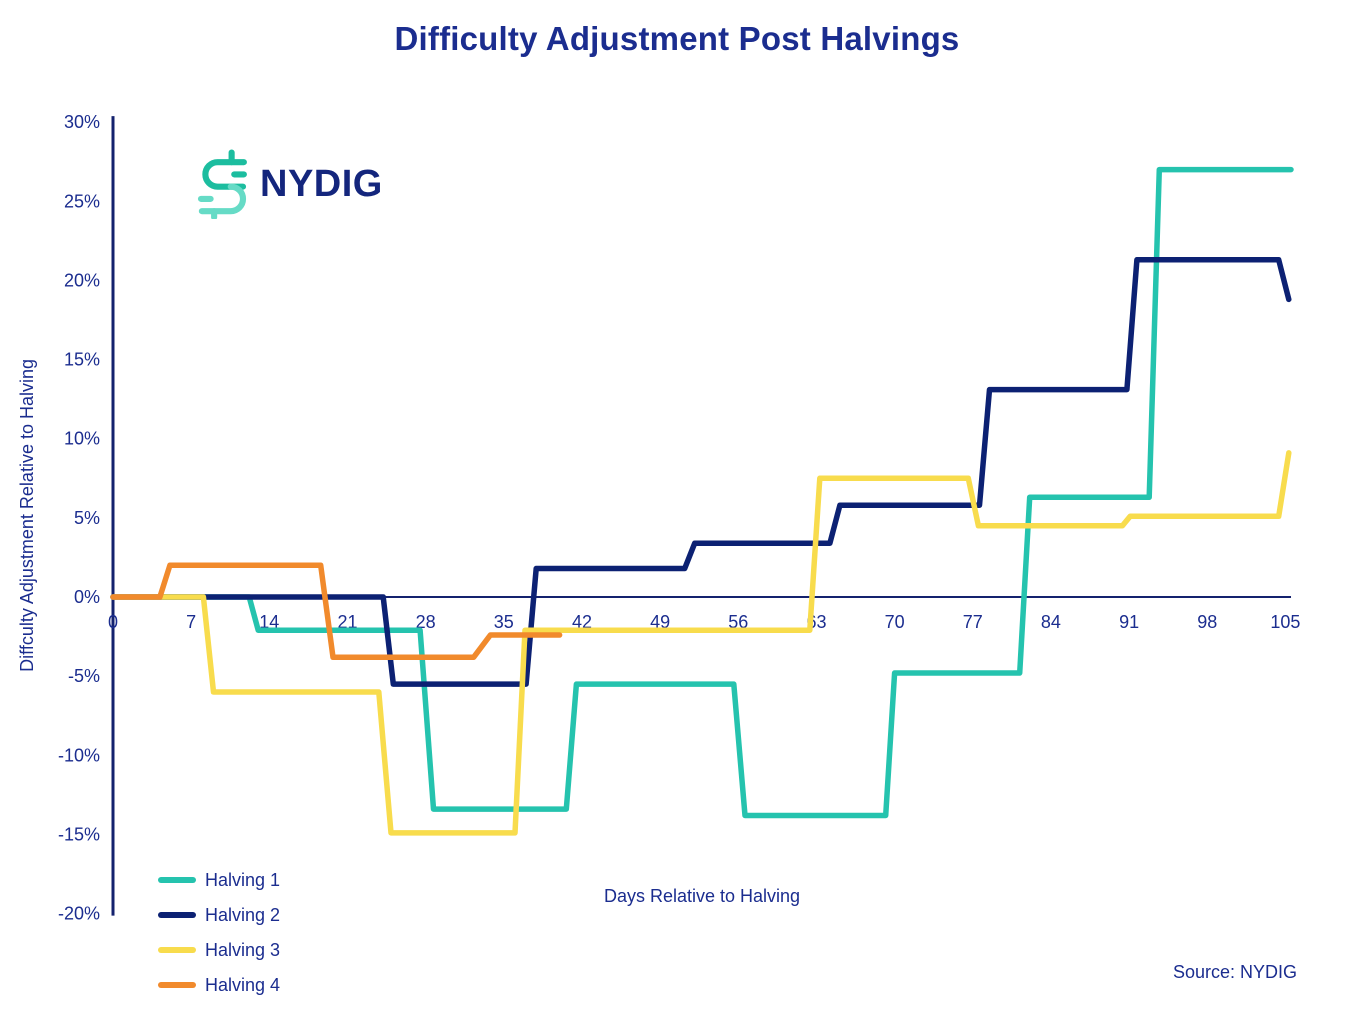 The height and width of the screenshot is (1021, 1354). Describe the element at coordinates (82, 201) in the screenshot. I see `y-tick-label: 25%` at that location.